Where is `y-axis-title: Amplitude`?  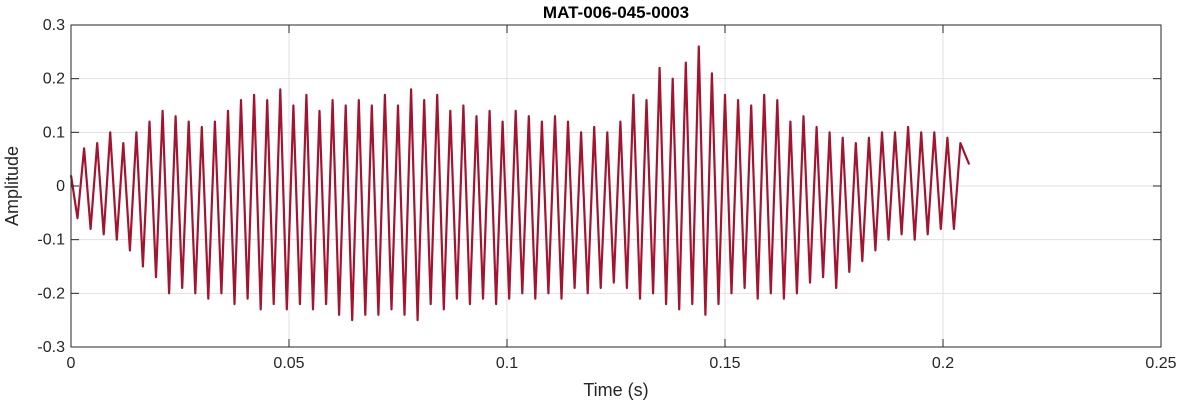
y-axis-title: Amplitude is located at coordinates (12, 186).